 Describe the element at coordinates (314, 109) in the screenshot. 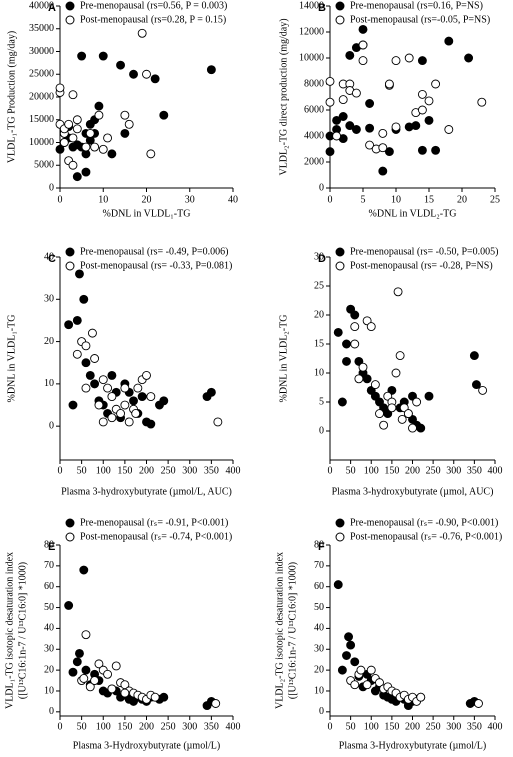

I see `y-tick-label: 6000` at that location.